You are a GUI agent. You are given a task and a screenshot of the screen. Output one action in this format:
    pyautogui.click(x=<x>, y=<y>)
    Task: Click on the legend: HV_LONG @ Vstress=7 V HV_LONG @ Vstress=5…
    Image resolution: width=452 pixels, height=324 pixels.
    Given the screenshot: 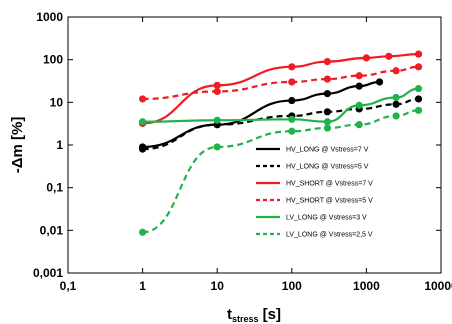 What is the action you would take?
    pyautogui.click(x=314, y=193)
    